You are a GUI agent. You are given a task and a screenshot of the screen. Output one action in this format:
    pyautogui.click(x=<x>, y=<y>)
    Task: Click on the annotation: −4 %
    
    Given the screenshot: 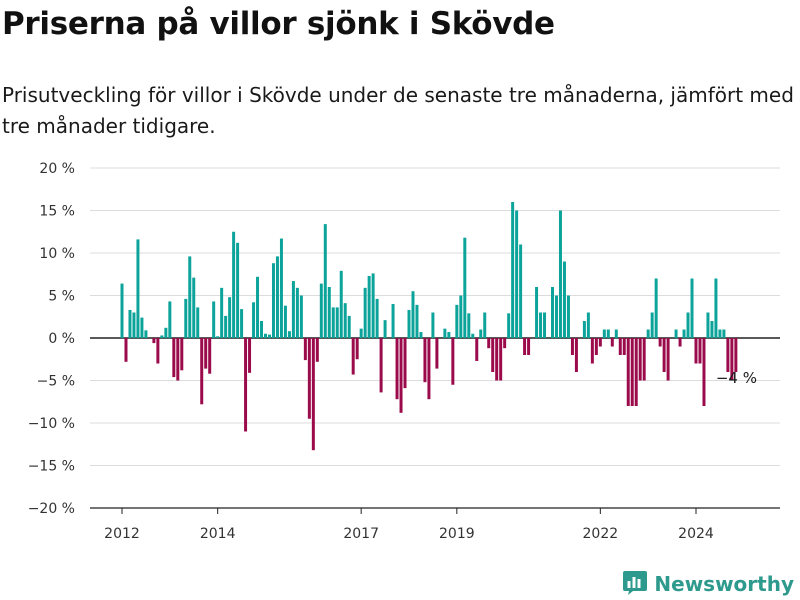 What is the action you would take?
    pyautogui.click(x=736, y=378)
    